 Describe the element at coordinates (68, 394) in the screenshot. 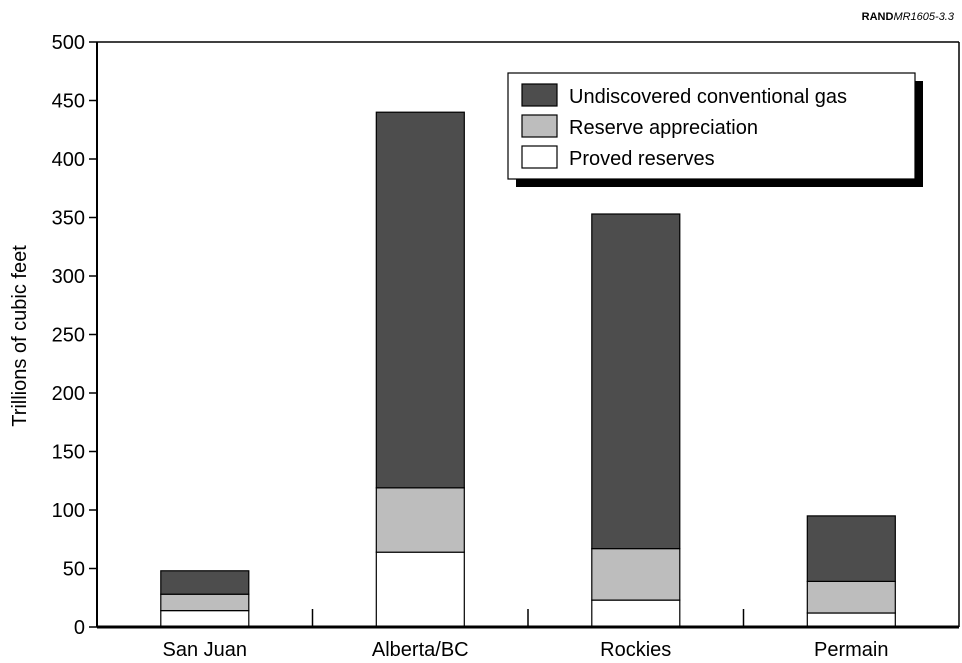

I see `y-tick-label: 200` at that location.